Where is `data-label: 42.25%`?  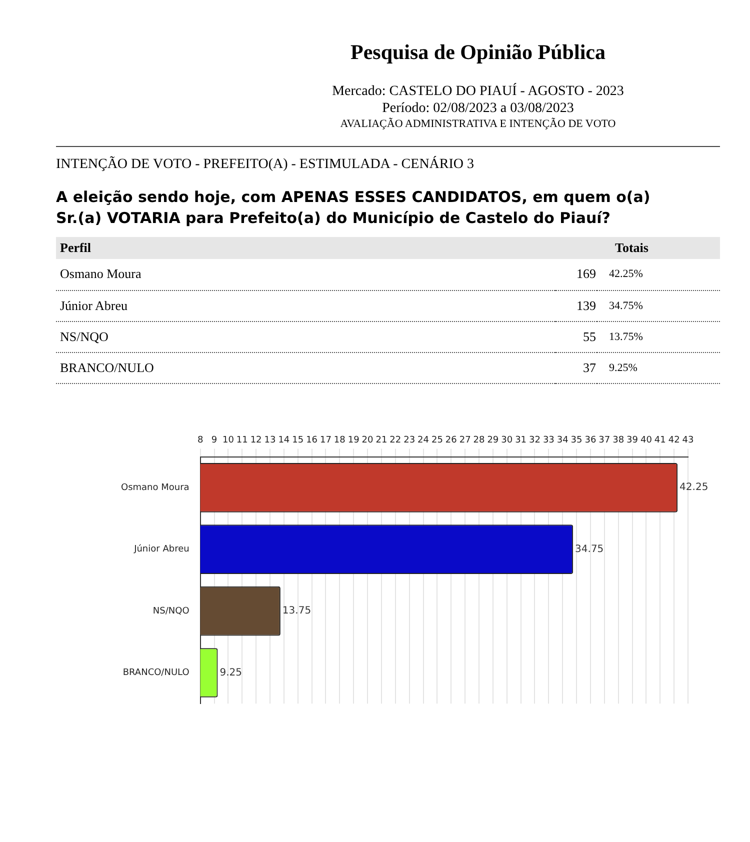 data-label: 42.25% is located at coordinates (626, 274).